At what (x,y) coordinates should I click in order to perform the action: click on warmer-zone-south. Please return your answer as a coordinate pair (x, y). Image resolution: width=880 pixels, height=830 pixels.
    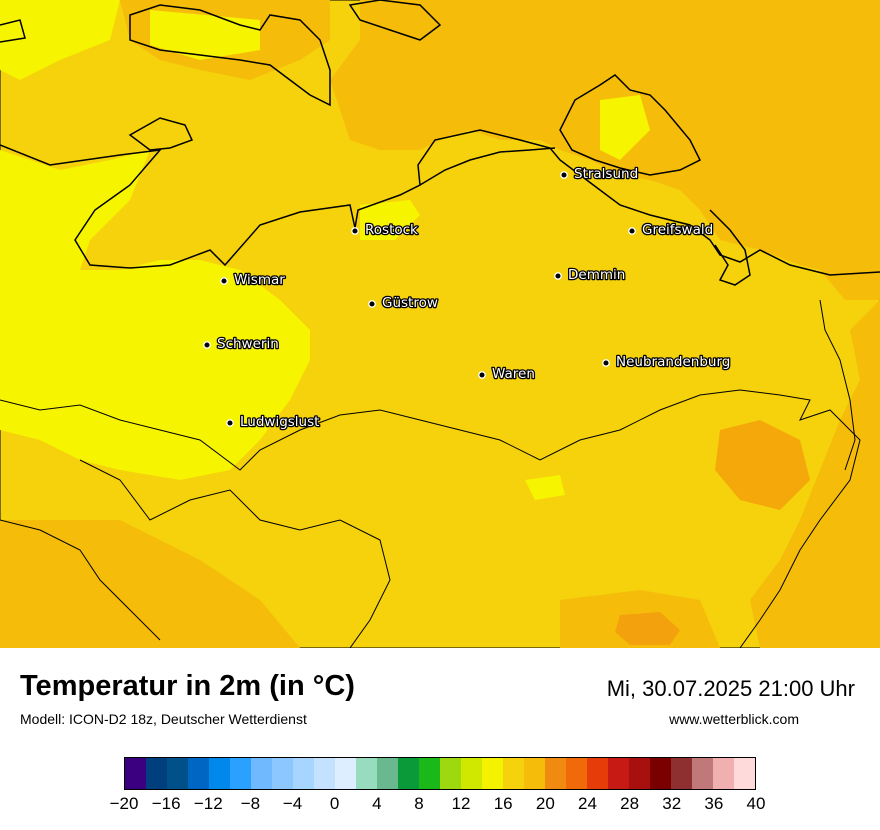
    Looking at the image, I should click on (150, 584).